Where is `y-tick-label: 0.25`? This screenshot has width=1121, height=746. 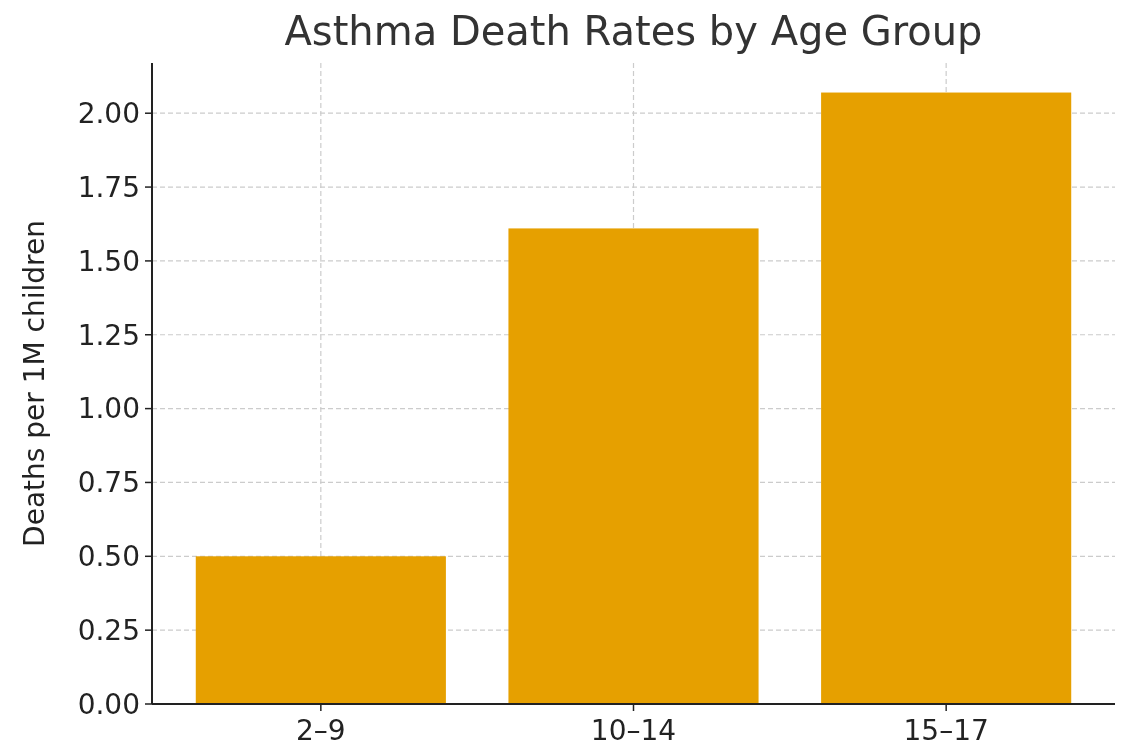
y-tick-label: 0.25 is located at coordinates (108, 630).